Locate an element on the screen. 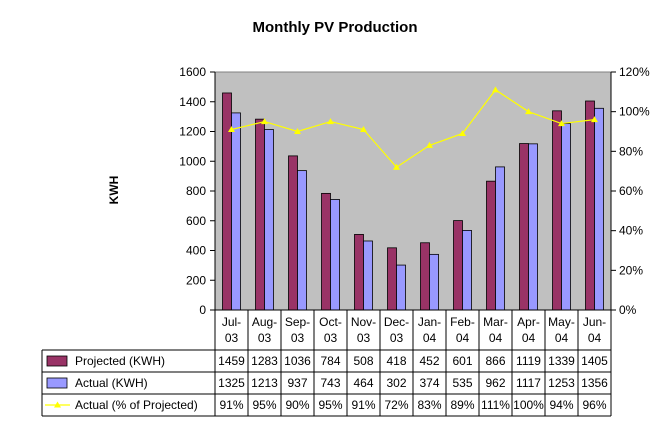 This screenshot has width=671, height=431. x-tick-label: Apr- is located at coordinates (528, 322).